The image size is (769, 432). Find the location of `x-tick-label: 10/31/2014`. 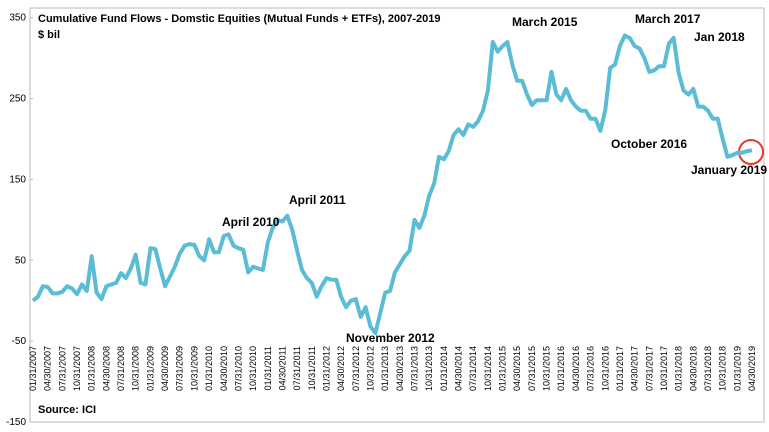

x-tick-label: 10/31/2014 is located at coordinates (488, 368).